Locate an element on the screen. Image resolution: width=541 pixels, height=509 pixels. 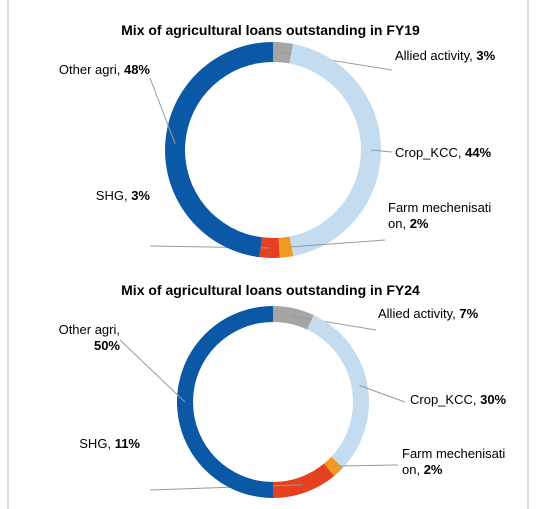
data-label: Other agri, 48% is located at coordinates (85, 70).